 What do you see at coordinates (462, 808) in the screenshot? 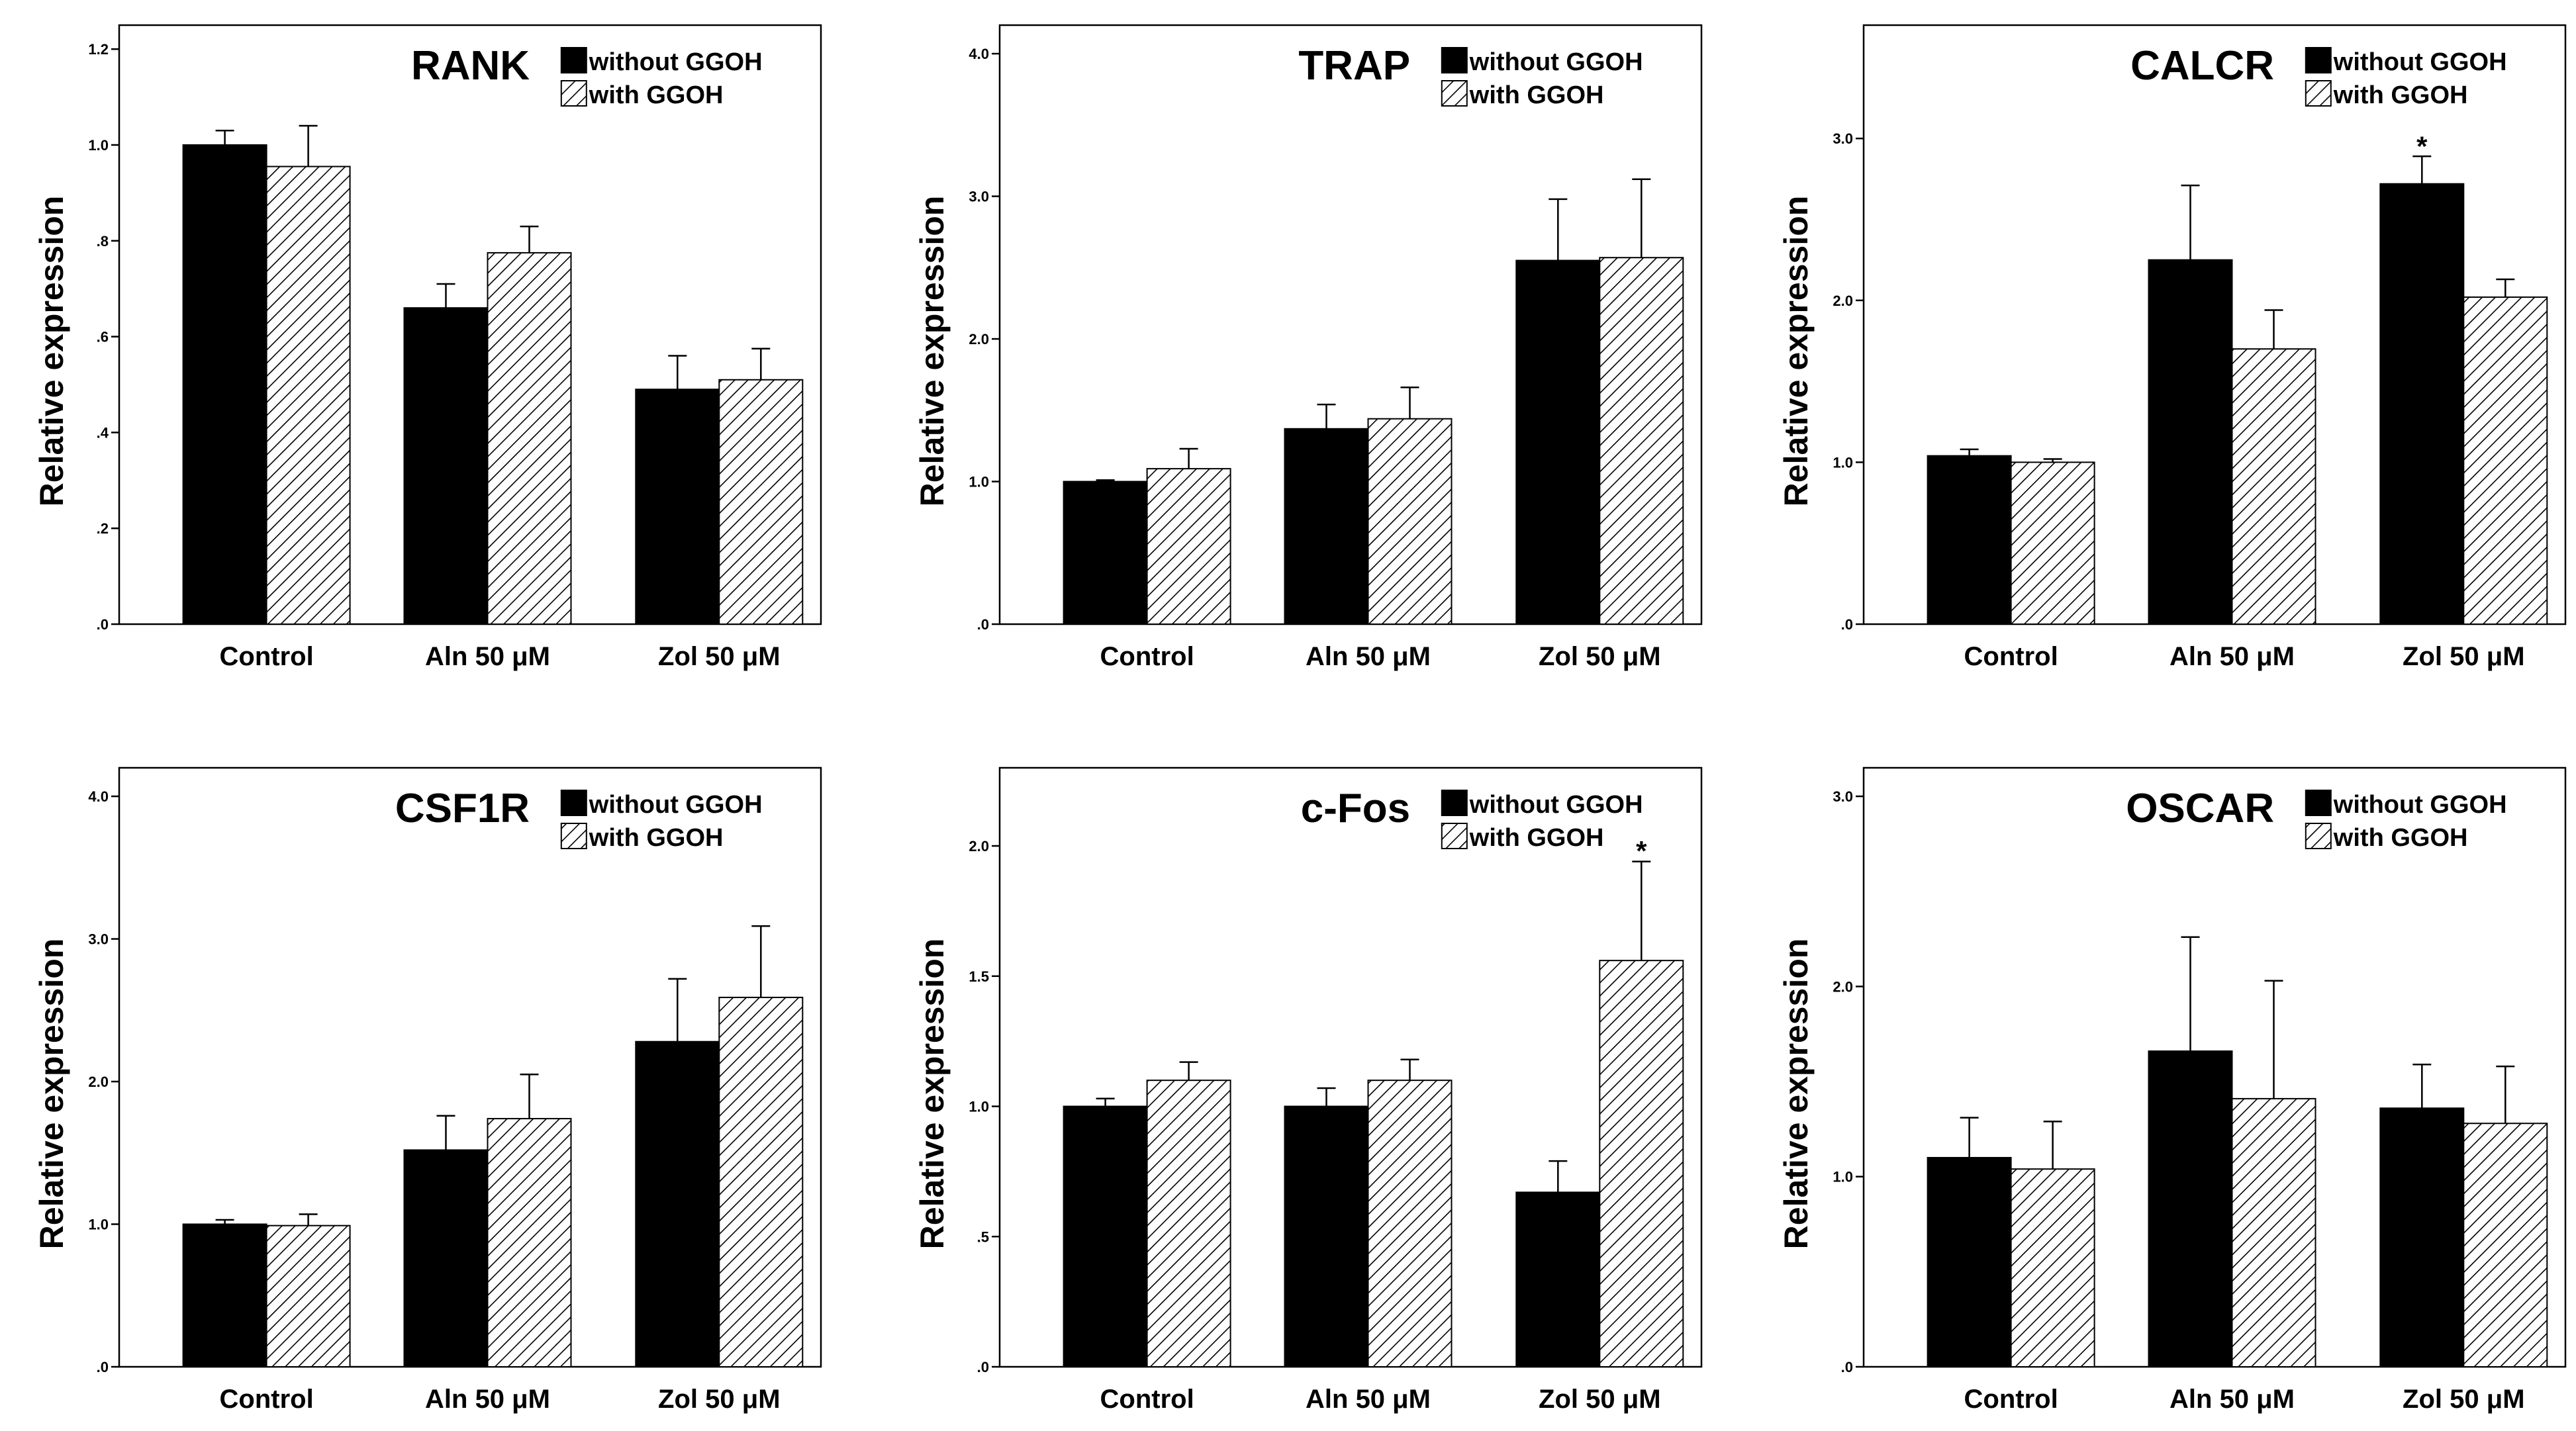
I see `panel-title: CSF1R` at bounding box center [462, 808].